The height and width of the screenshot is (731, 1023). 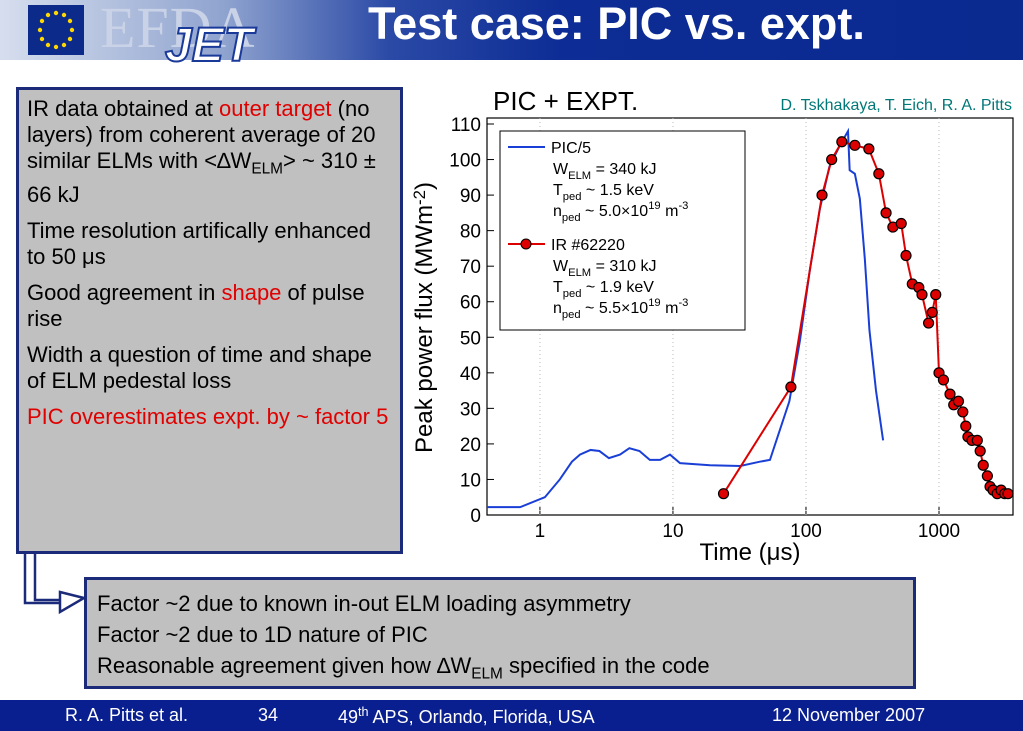 What do you see at coordinates (275, 108) in the screenshot?
I see `text-run: outer target` at bounding box center [275, 108].